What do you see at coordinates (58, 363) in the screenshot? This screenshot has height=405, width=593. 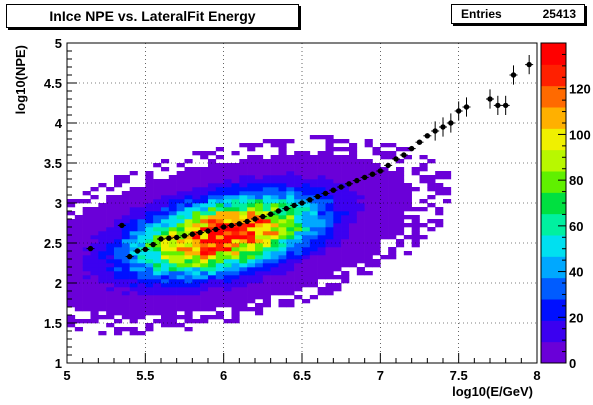 I see `y-tick-label: 1` at bounding box center [58, 363].